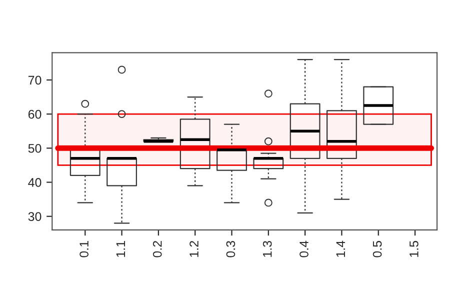 The image size is (474, 296). What do you see at coordinates (35, 114) in the screenshot?
I see `y-tick-label: 60` at bounding box center [35, 114].